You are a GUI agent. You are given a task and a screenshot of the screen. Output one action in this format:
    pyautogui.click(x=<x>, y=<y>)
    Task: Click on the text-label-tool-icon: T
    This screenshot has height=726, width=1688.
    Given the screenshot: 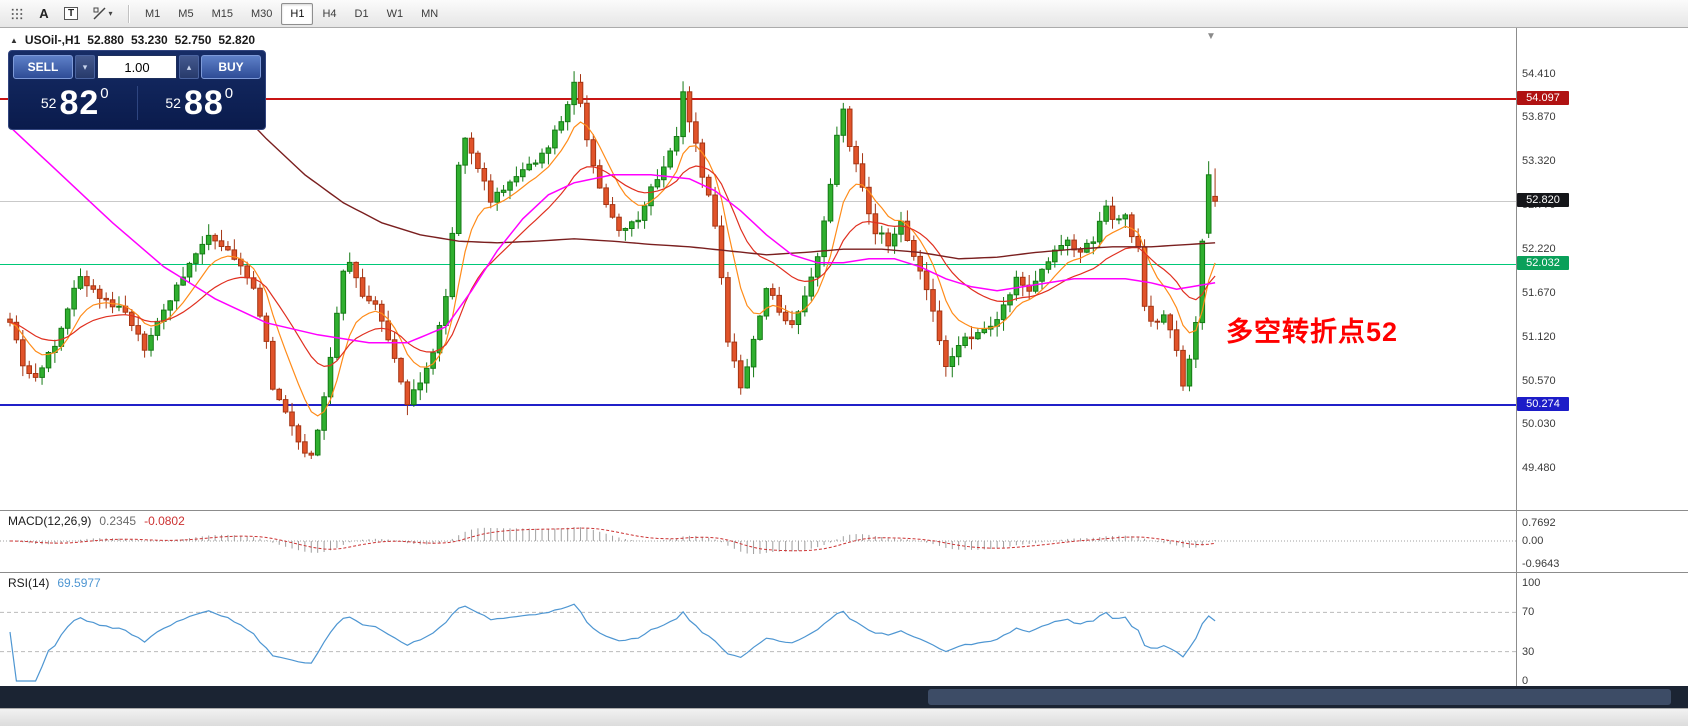 What is the action you would take?
    pyautogui.click(x=71, y=14)
    